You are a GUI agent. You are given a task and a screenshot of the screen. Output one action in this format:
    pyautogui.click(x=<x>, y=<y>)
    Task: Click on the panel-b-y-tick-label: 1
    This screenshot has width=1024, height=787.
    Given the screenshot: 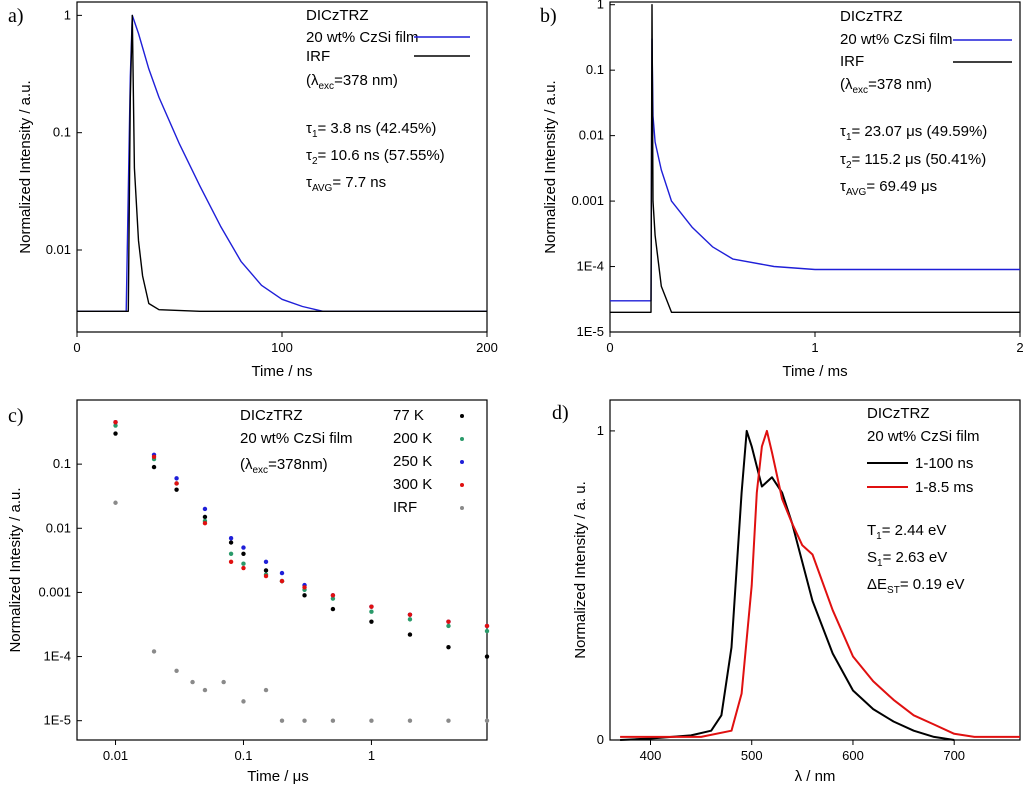 What is the action you would take?
    pyautogui.click(x=600, y=6)
    